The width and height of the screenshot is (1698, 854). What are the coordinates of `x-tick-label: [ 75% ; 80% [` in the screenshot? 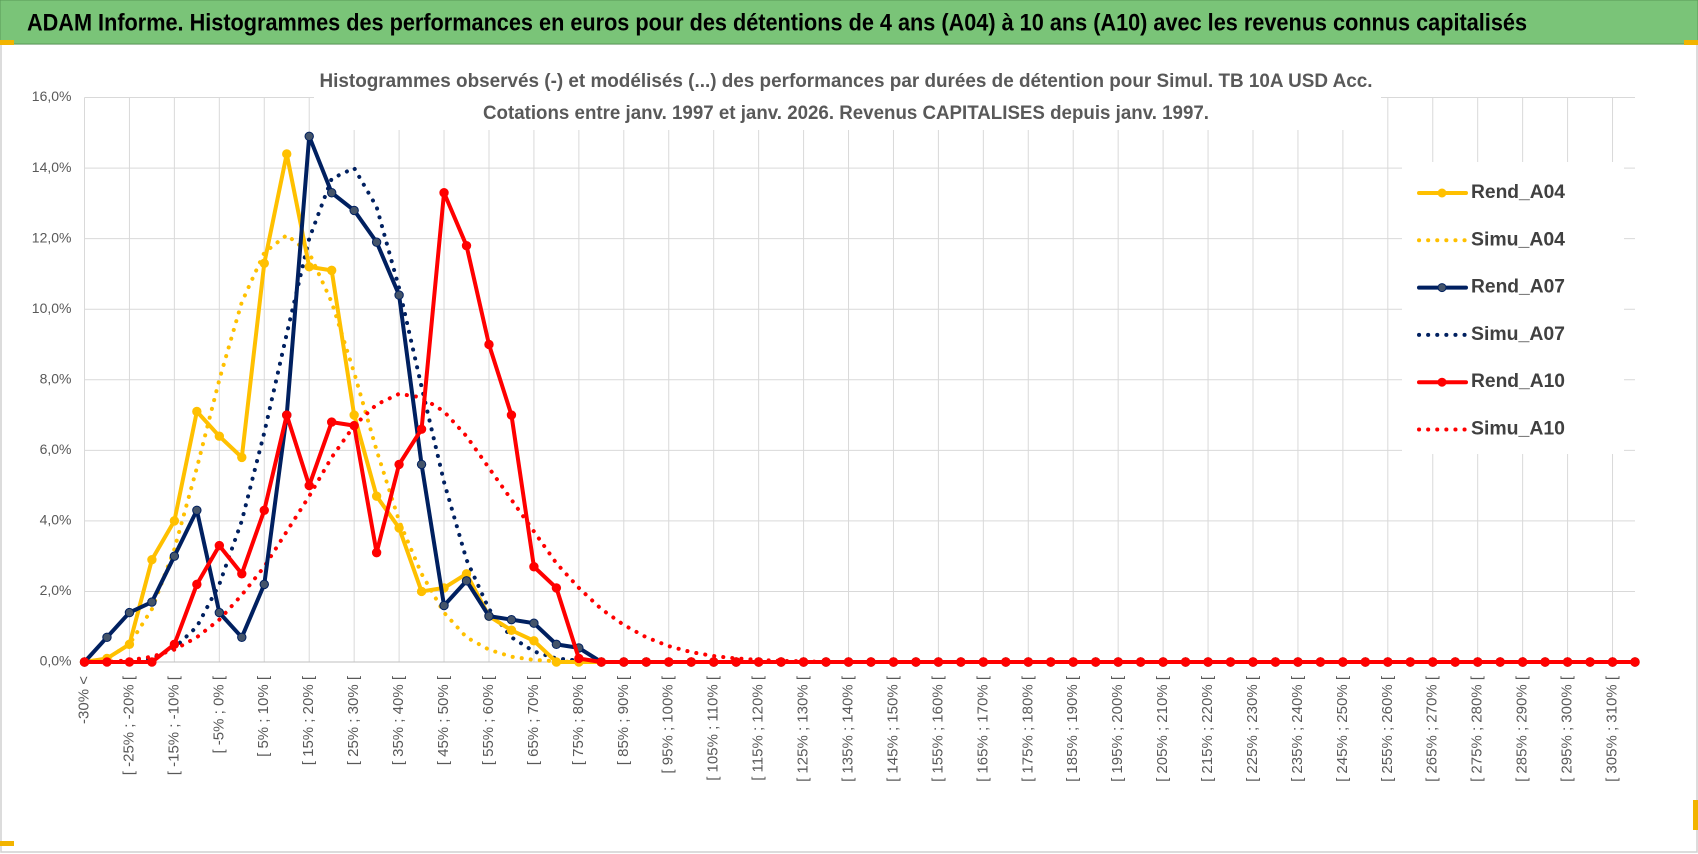 It's located at (578, 720).